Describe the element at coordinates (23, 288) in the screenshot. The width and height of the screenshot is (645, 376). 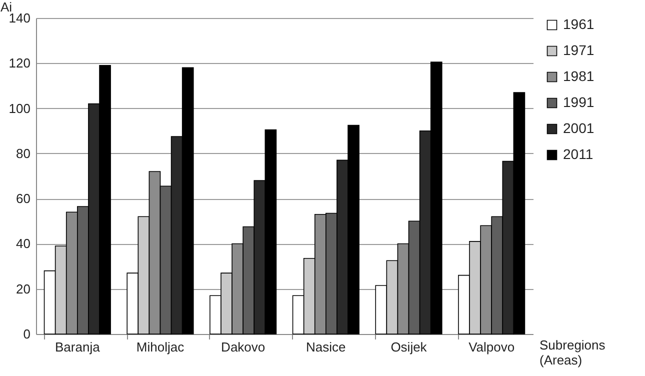
I see `y-tick-label: 20` at that location.